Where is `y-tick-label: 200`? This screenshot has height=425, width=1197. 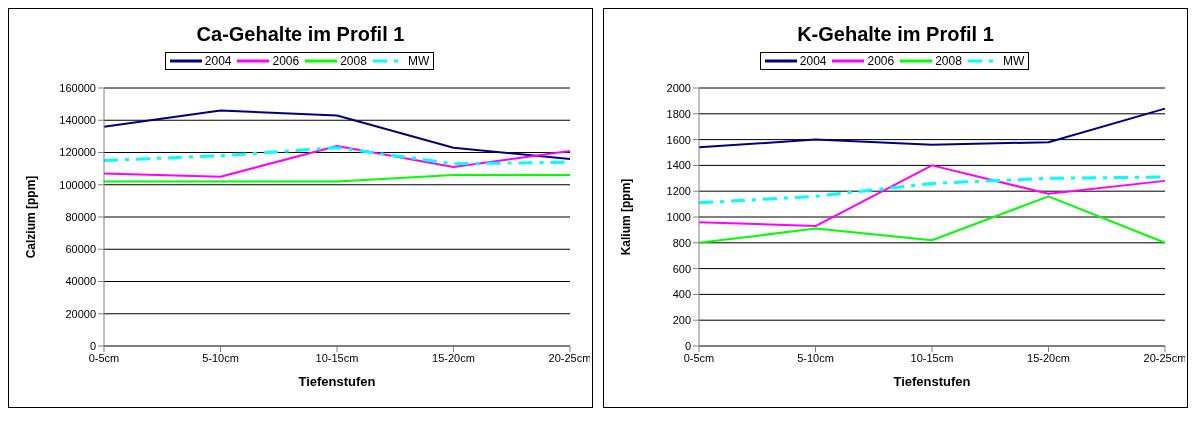
y-tick-label: 200 is located at coordinates (681, 320).